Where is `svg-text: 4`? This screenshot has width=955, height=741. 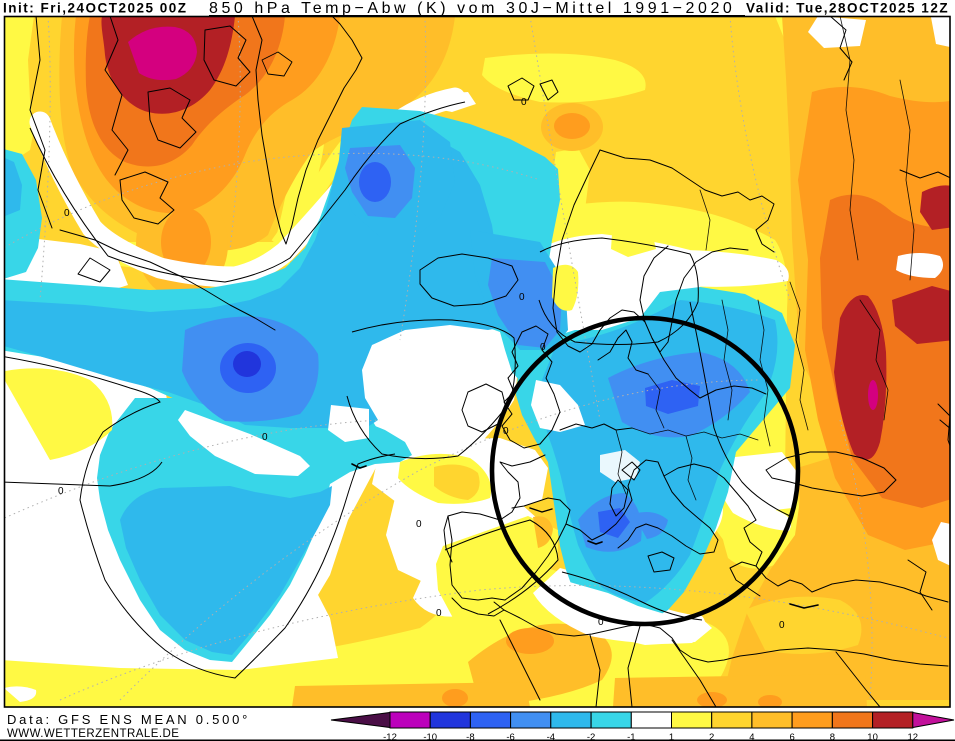
svg-text: 4 is located at coordinates (751, 736).